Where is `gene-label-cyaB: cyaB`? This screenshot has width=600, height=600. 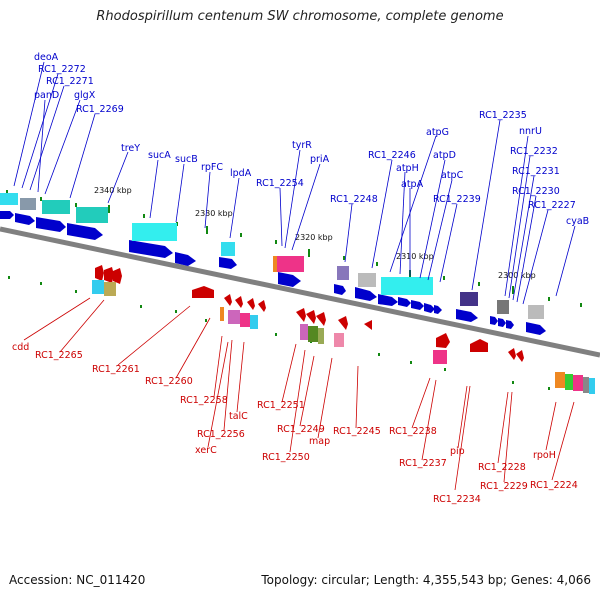
gene-label-cyaB: cyaB is located at coordinates (577, 221).